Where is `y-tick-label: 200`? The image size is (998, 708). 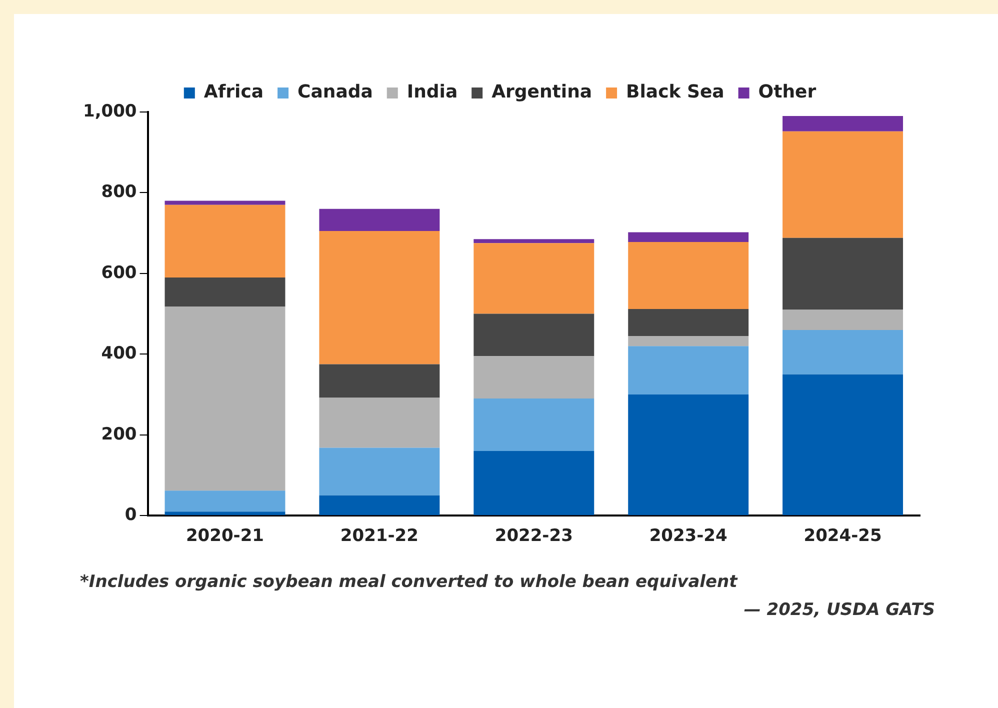 y-tick-label: 200 is located at coordinates (119, 434).